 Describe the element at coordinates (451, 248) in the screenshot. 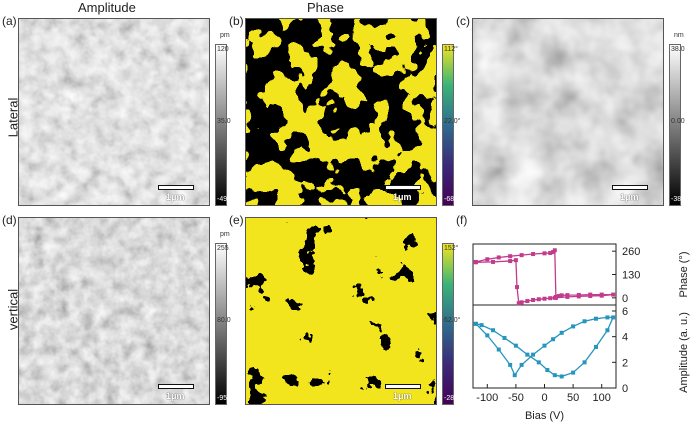

I see `colorbar-e-max: 152°` at that location.